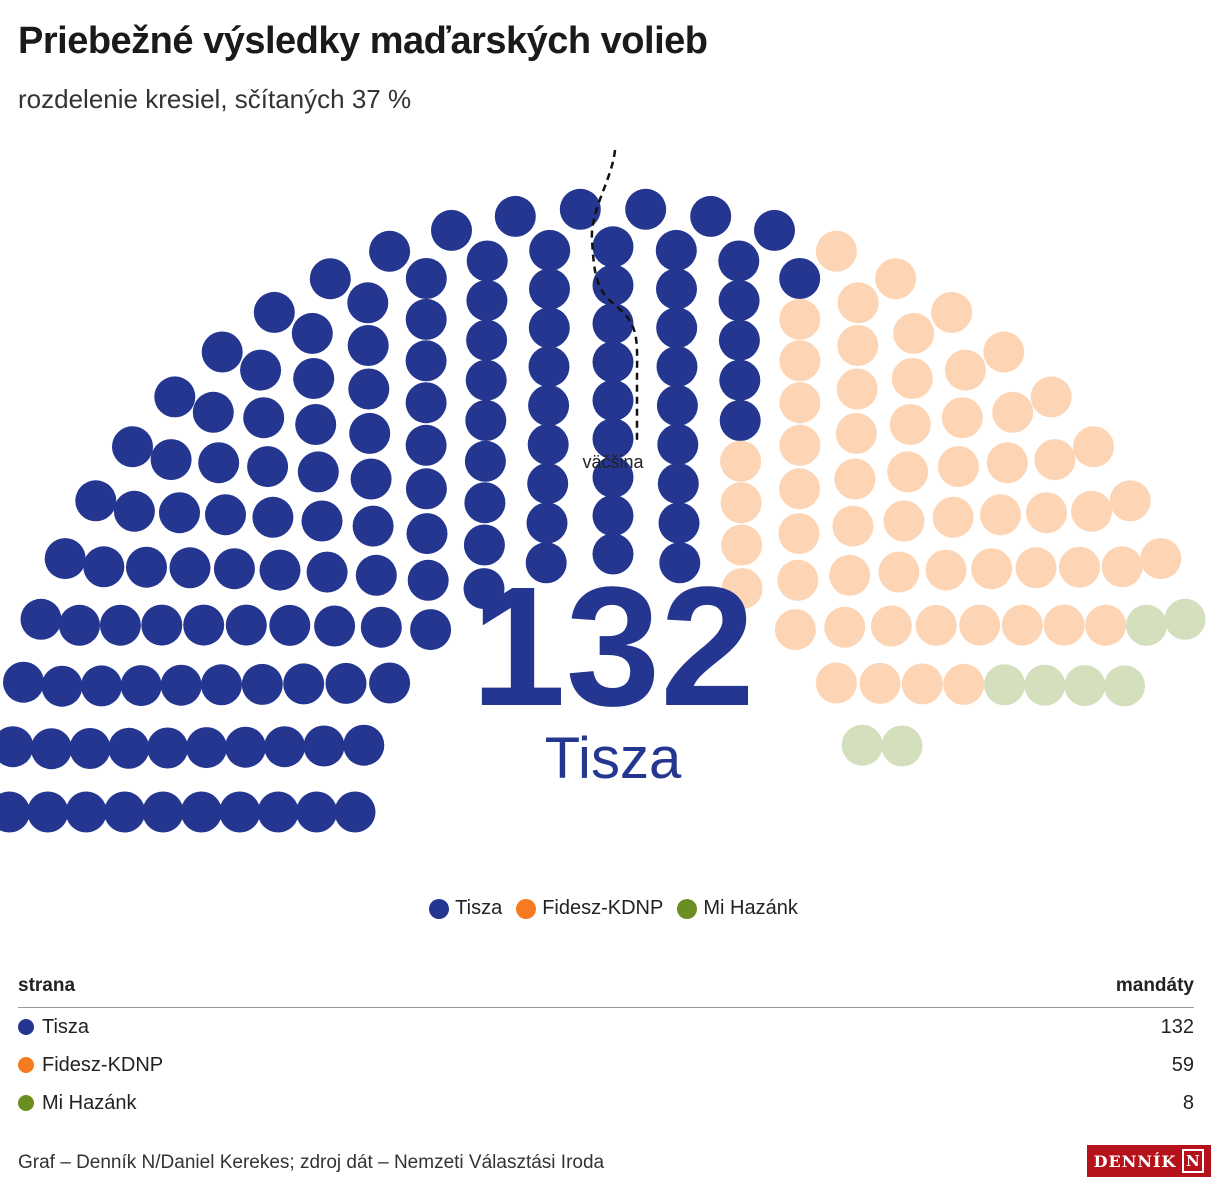 This screenshot has height=1200, width=1227. Describe the element at coordinates (750, 908) in the screenshot. I see `legend-label-mi-hazank: Mi Hazánk` at that location.